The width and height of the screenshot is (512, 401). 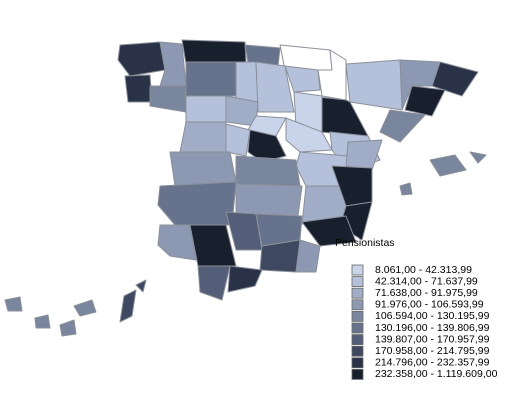 What do you see at coordinates (426, 293) in the screenshot?
I see `legend-label: 71.638,00 - 91.975,99` at bounding box center [426, 293].